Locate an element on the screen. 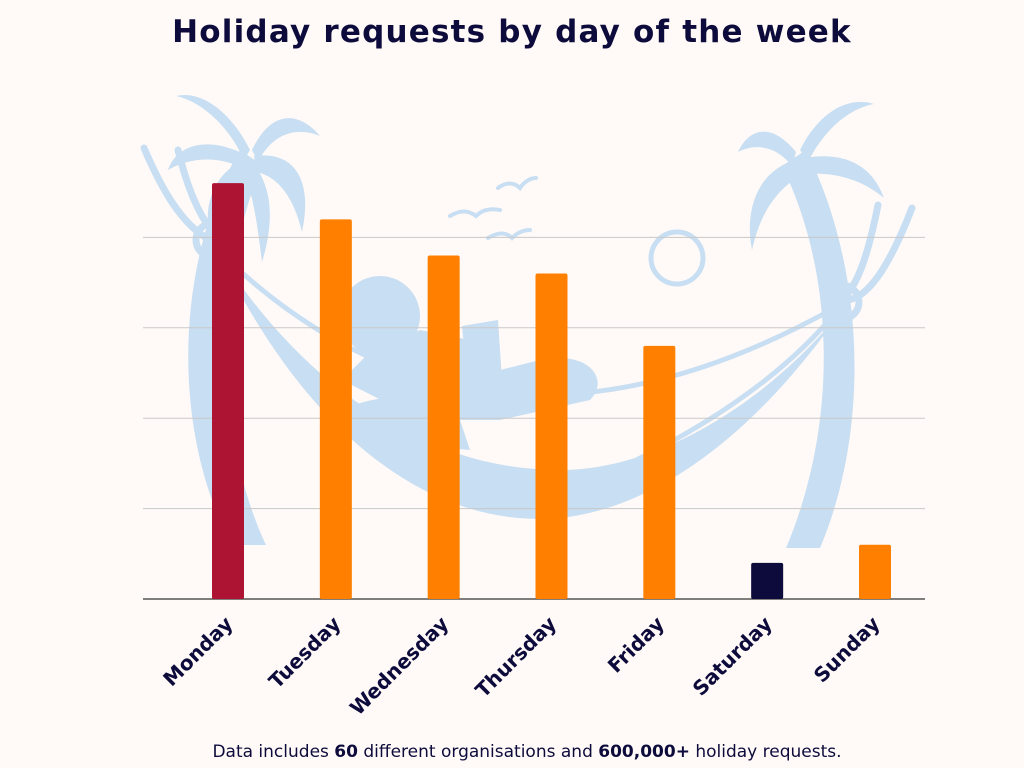 This screenshot has width=1024, height=768. birds-icon is located at coordinates (493, 208).